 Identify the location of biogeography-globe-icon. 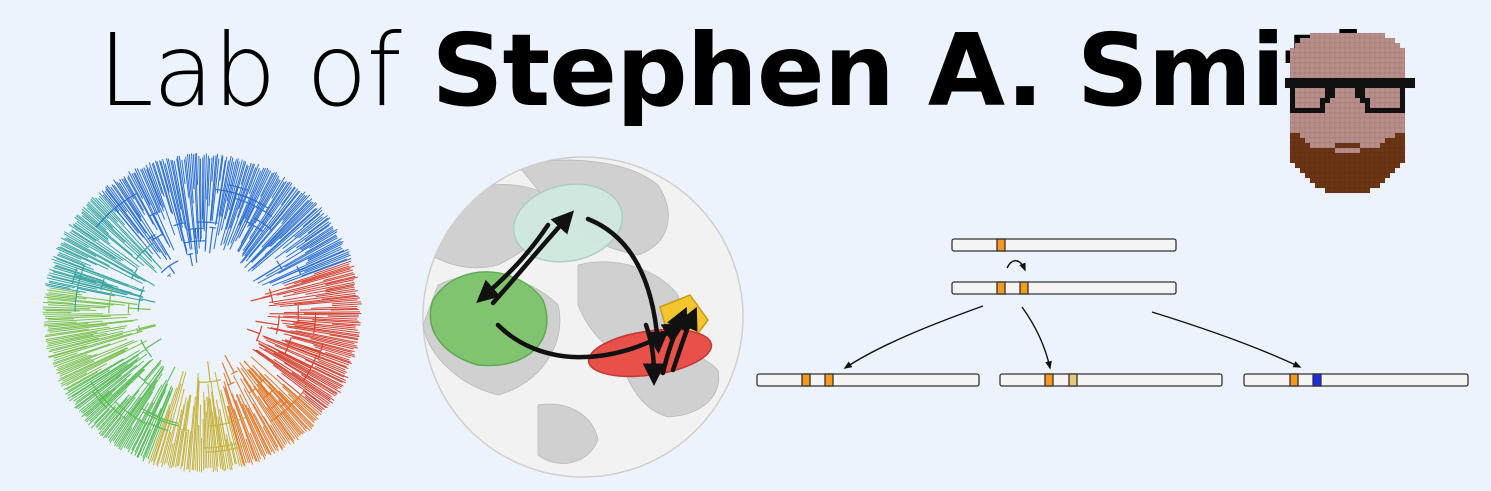
(583, 317).